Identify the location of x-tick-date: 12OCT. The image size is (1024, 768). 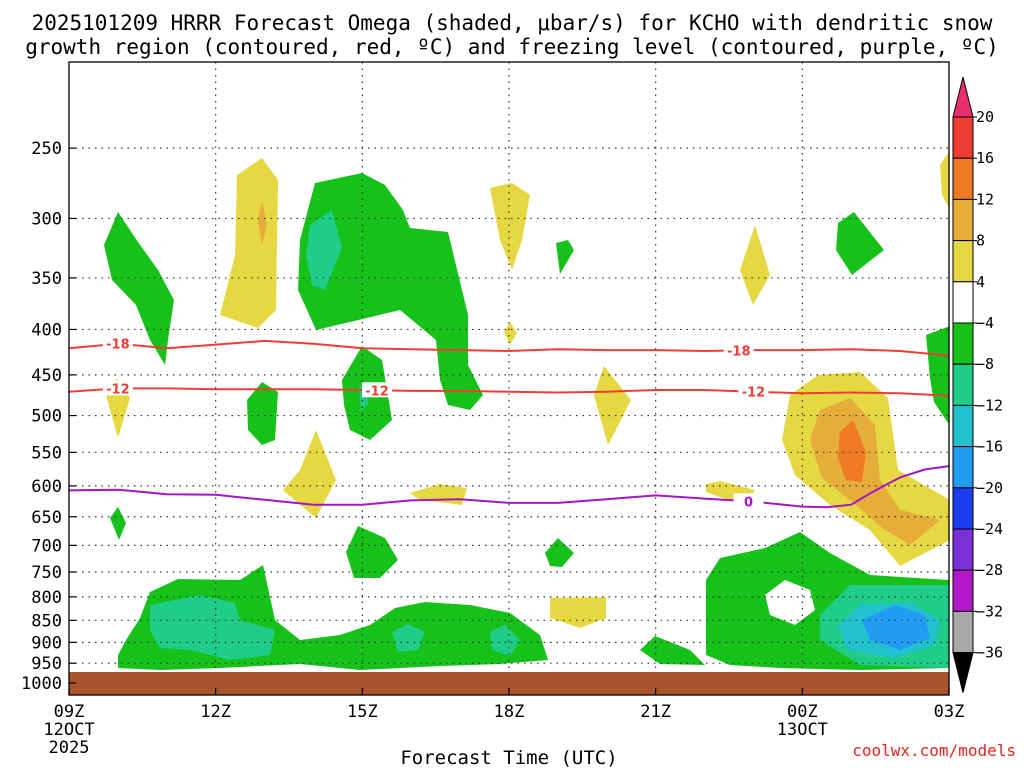
(68, 730).